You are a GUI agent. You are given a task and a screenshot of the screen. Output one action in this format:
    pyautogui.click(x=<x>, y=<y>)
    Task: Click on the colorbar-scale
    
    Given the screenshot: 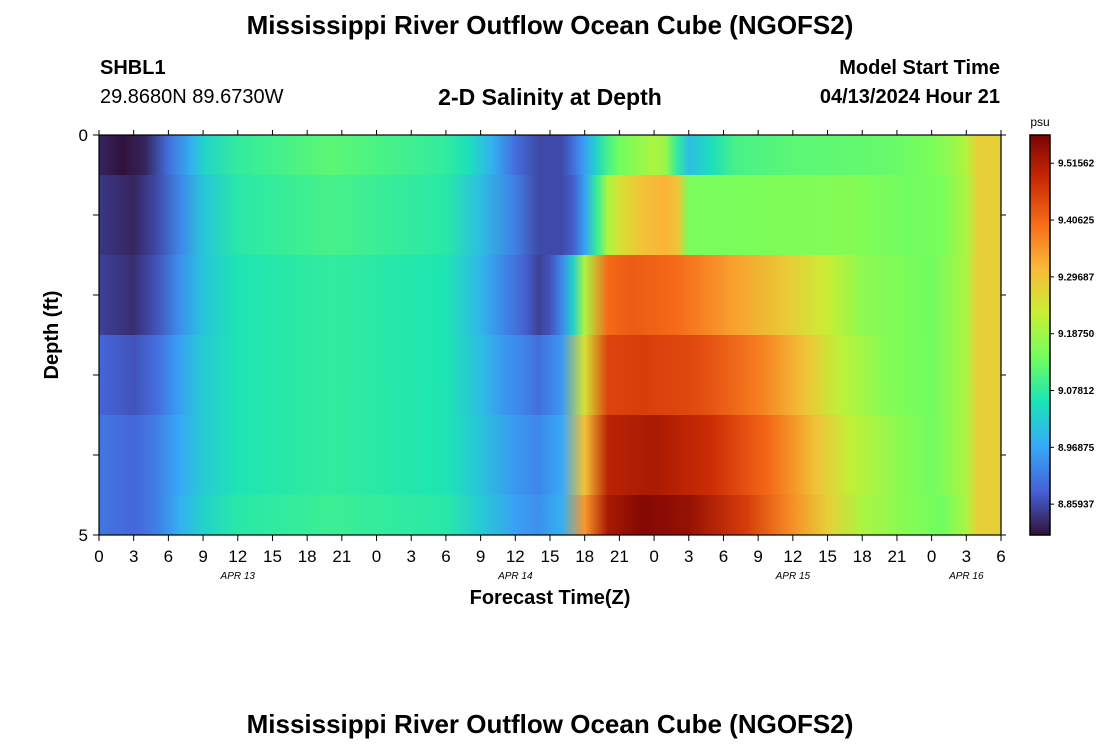 What is the action you would take?
    pyautogui.click(x=1040, y=335)
    